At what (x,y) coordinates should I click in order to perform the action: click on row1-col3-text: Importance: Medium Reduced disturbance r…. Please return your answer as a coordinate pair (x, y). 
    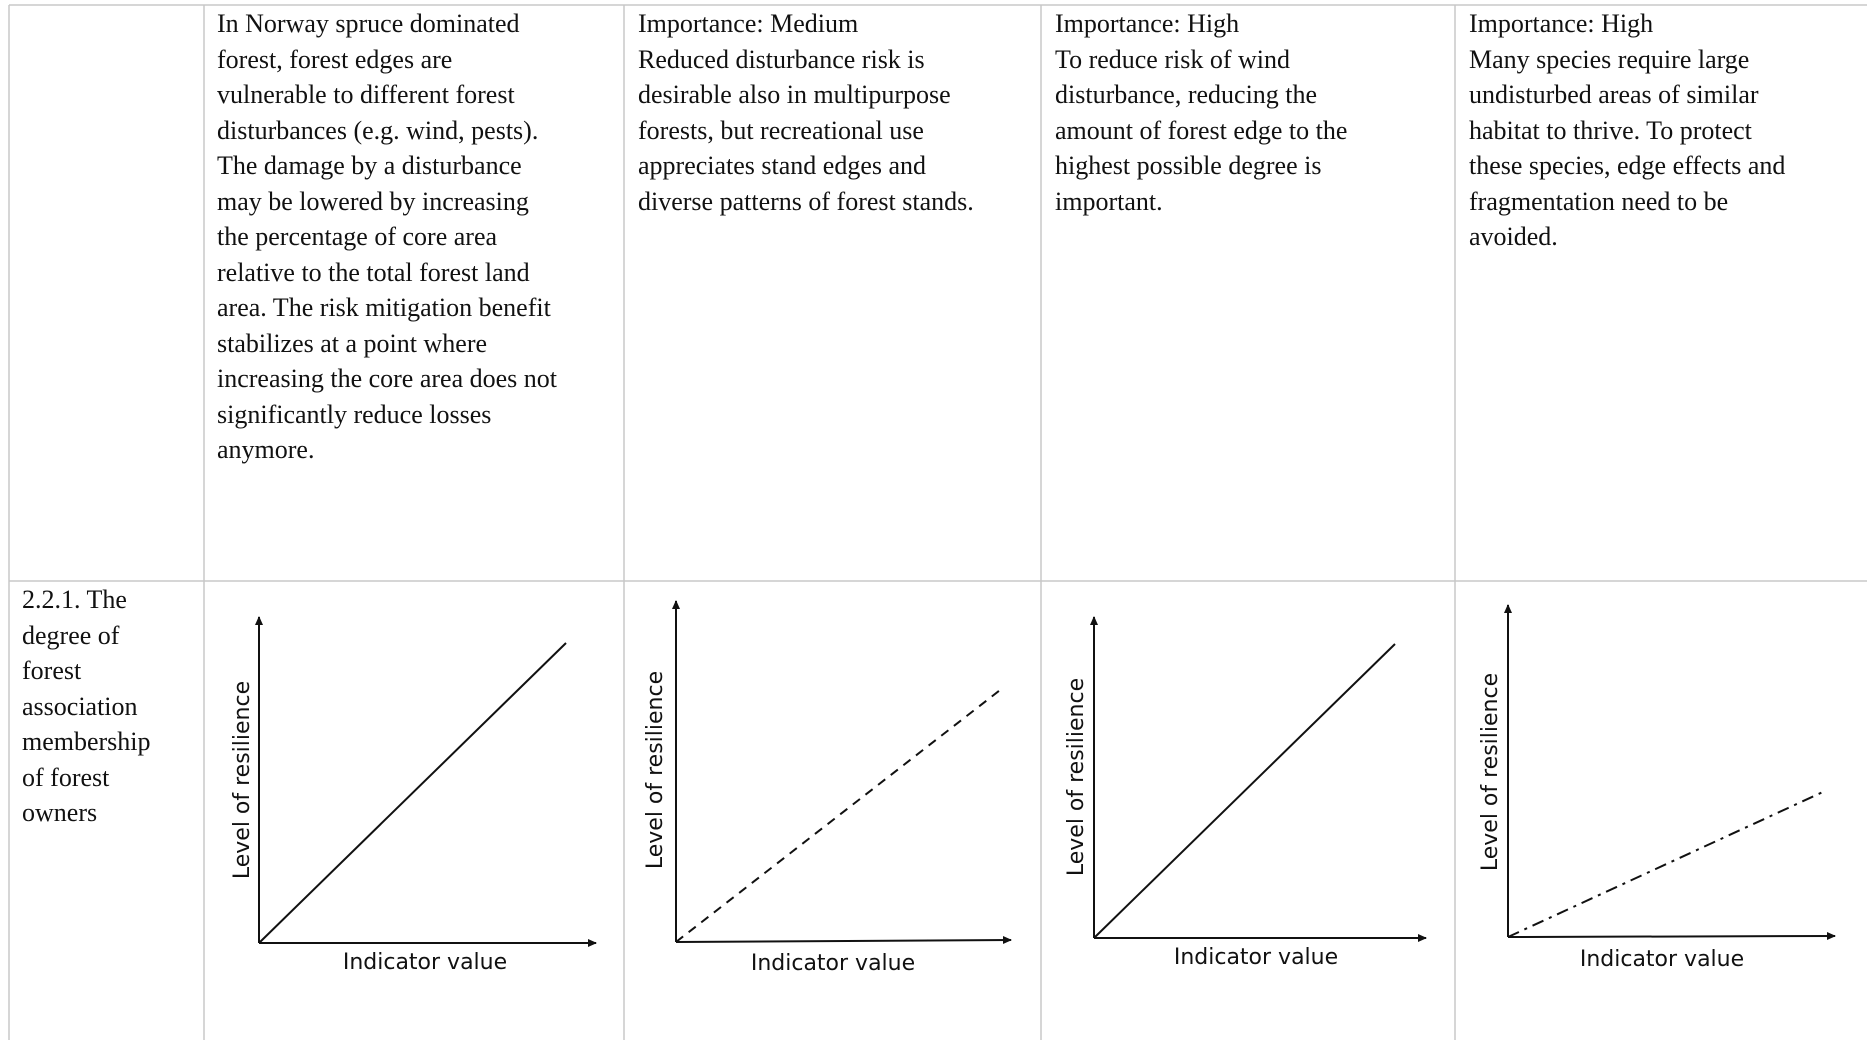
    Looking at the image, I should click on (806, 112).